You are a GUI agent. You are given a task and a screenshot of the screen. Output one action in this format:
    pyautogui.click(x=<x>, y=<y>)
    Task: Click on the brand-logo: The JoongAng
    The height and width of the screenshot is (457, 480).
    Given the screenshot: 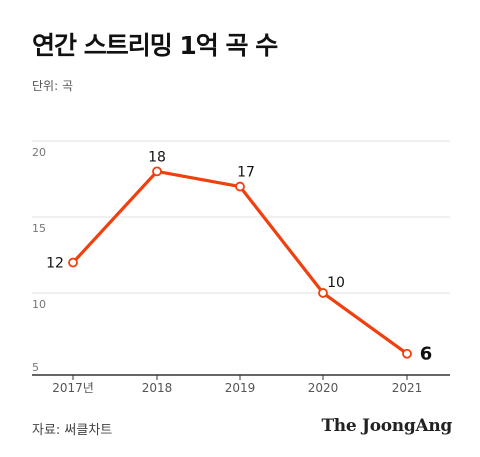 What is the action you would take?
    pyautogui.click(x=386, y=426)
    